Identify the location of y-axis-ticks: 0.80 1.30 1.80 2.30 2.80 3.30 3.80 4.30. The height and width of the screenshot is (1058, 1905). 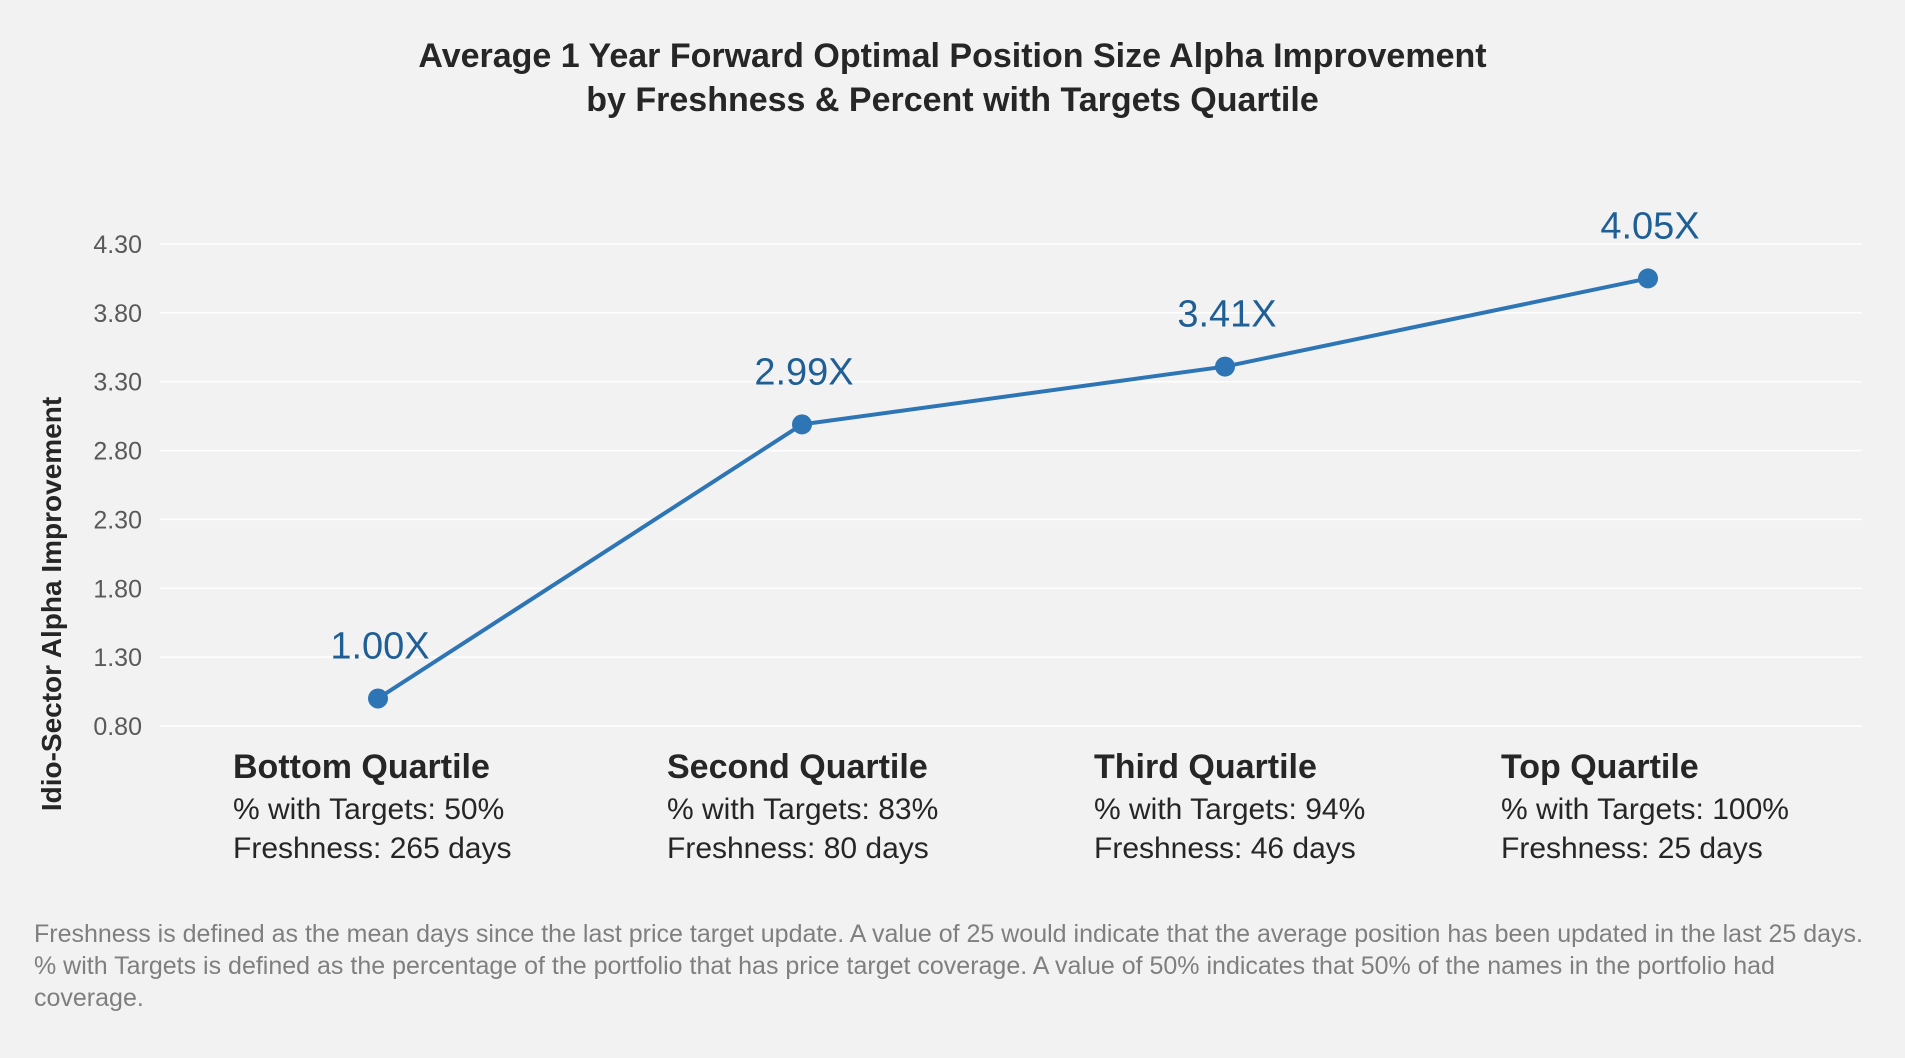
(117, 486).